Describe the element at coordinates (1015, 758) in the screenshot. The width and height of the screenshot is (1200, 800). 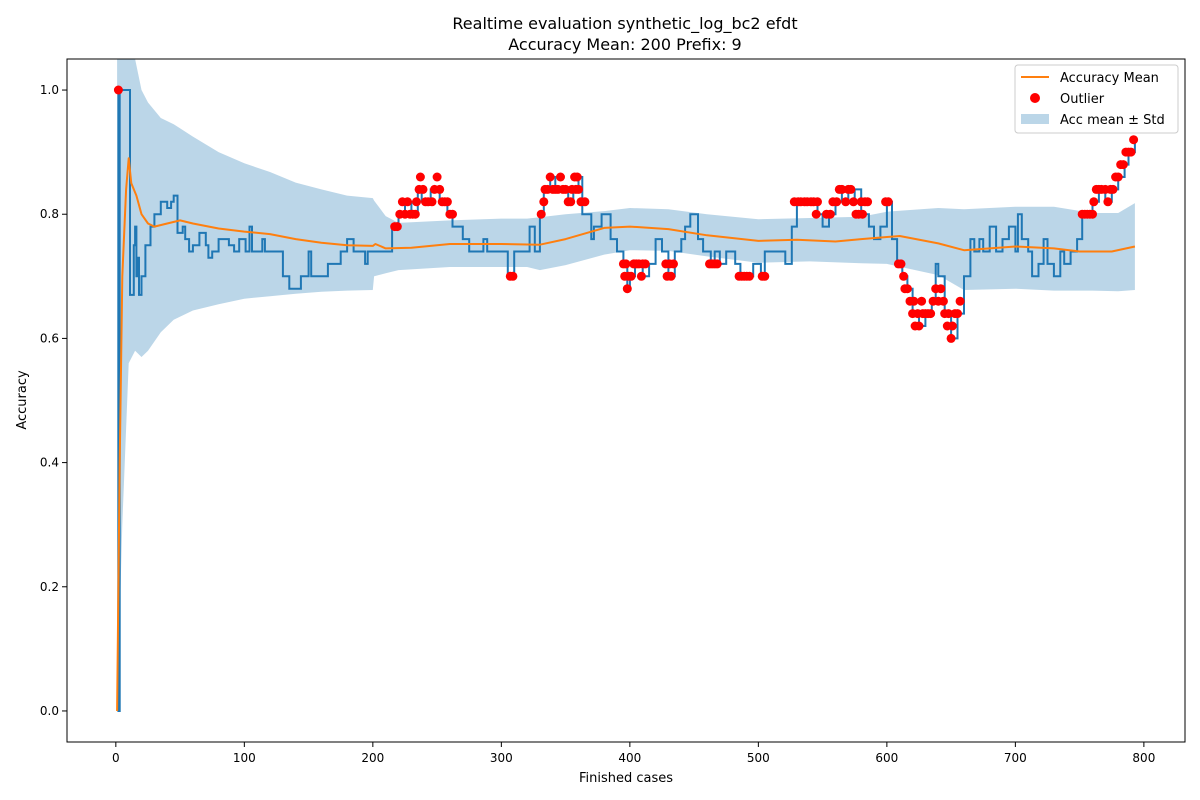
I see `x-tick-label: 700` at that location.